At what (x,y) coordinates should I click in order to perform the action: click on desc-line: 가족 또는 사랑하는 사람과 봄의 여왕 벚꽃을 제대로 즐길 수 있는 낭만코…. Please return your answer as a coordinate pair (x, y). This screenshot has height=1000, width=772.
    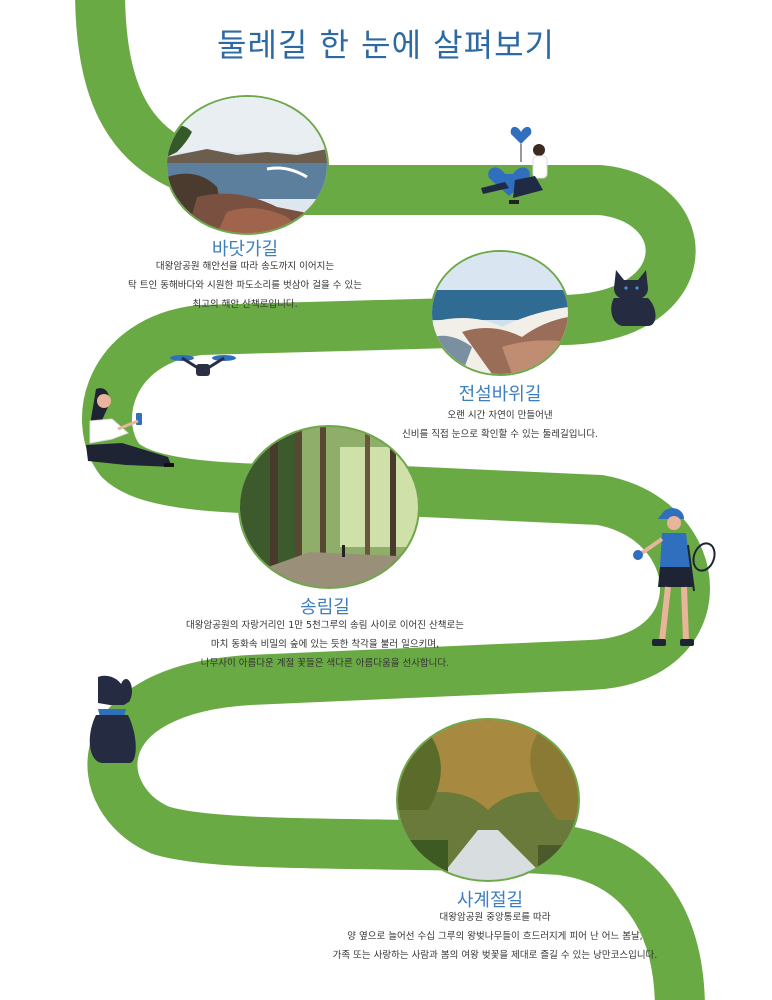
    Looking at the image, I should click on (495, 955).